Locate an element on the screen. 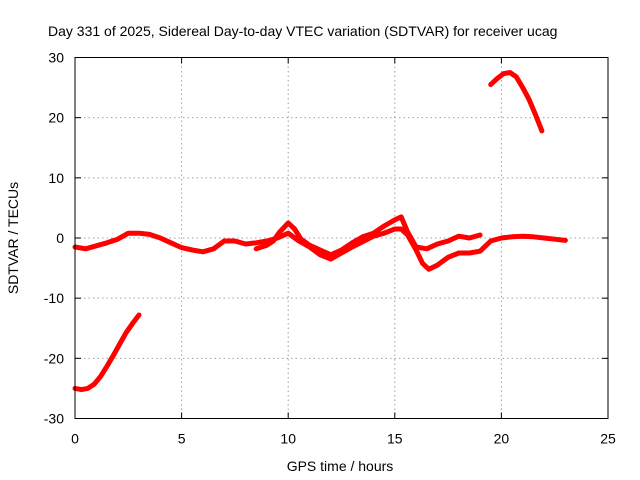 This screenshot has width=640, height=480. x-tick-label: 20 is located at coordinates (502, 439).